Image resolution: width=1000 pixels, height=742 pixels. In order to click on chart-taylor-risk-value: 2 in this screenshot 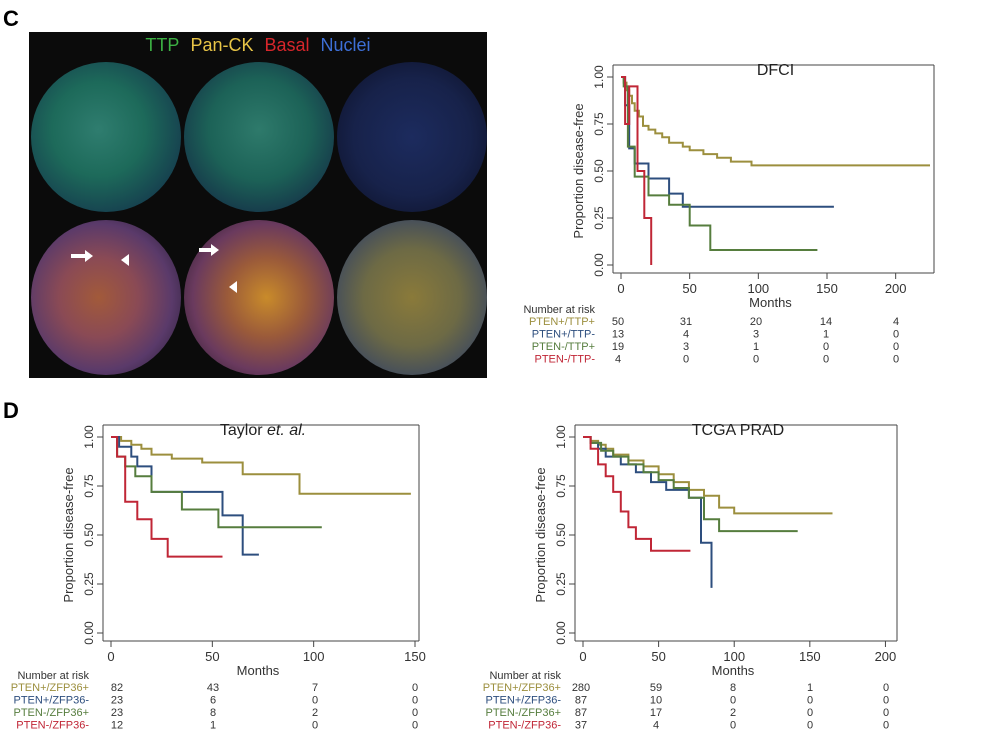, I will do `click(315, 713)`.